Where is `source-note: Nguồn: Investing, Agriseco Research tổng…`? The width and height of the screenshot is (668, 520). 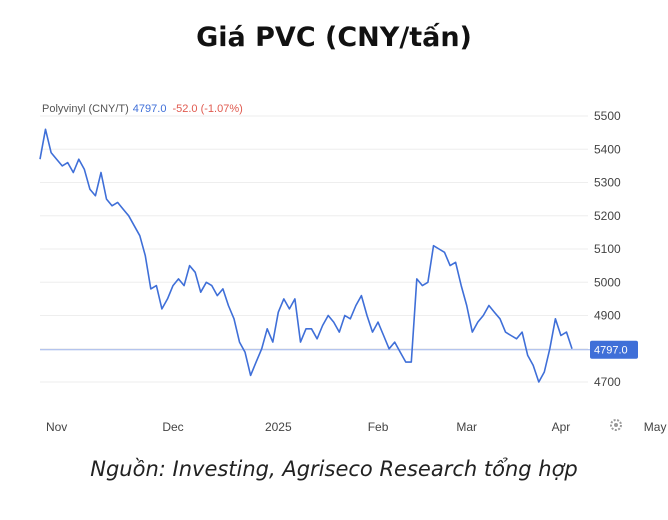 source-note: Nguồn: Investing, Agriseco Research tổng… is located at coordinates (334, 469).